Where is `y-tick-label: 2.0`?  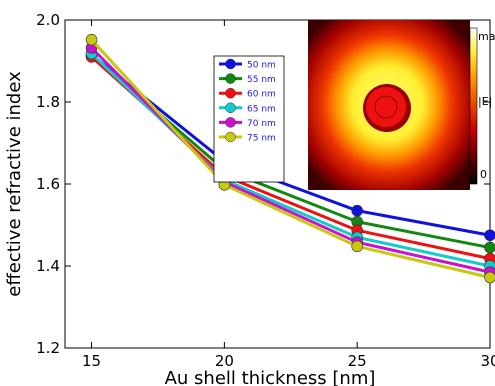
y-tick-label: 2.0 is located at coordinates (48, 20).